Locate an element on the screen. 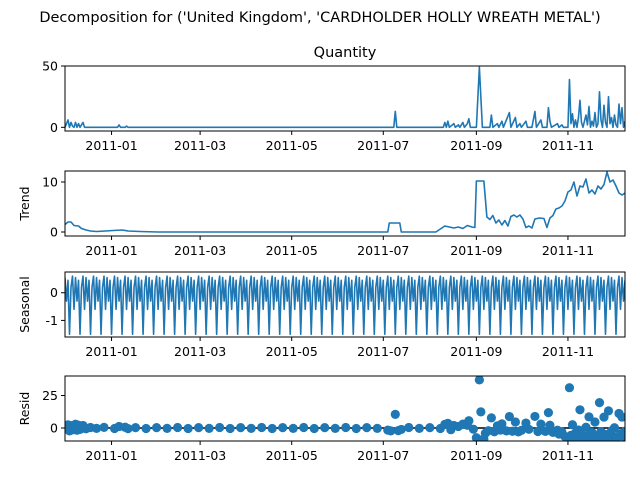  panel-title: Quantity is located at coordinates (345, 53).